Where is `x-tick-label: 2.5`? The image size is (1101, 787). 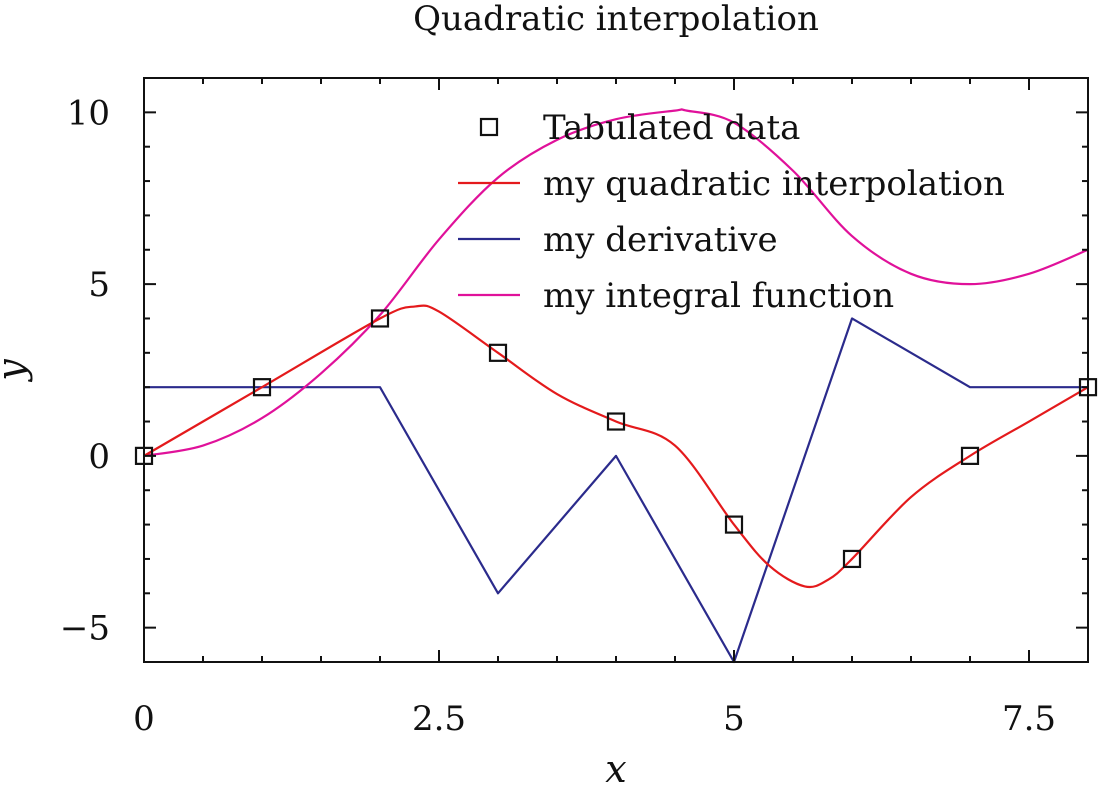
x-tick-label: 2.5 is located at coordinates (439, 719).